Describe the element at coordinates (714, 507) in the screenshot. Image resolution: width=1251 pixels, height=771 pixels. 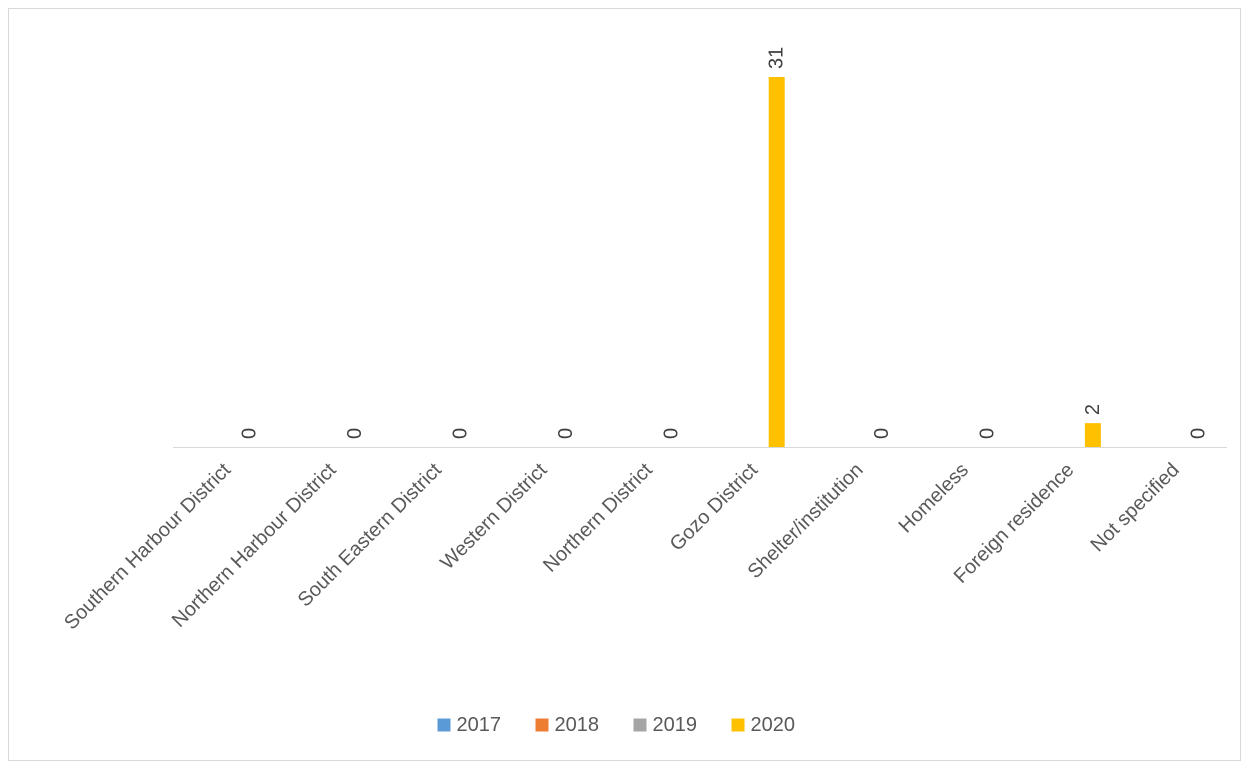
I see `category-label-gozo-district: Gozo District` at that location.